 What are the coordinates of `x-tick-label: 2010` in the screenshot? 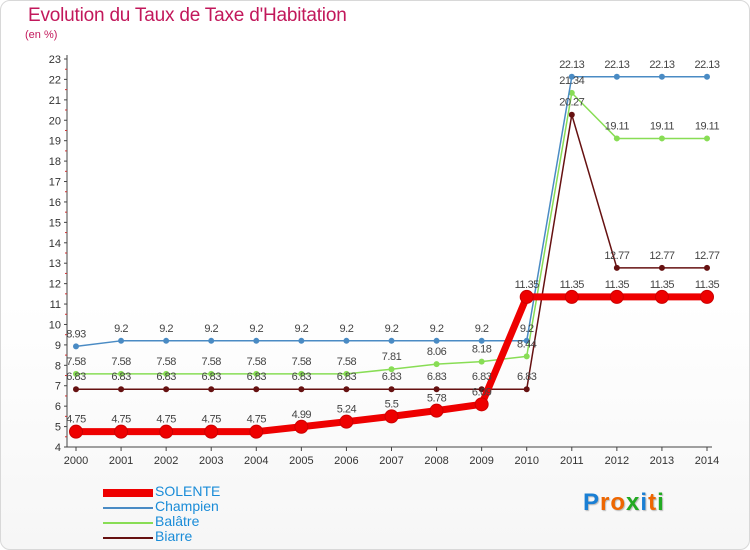 It's located at (526, 461).